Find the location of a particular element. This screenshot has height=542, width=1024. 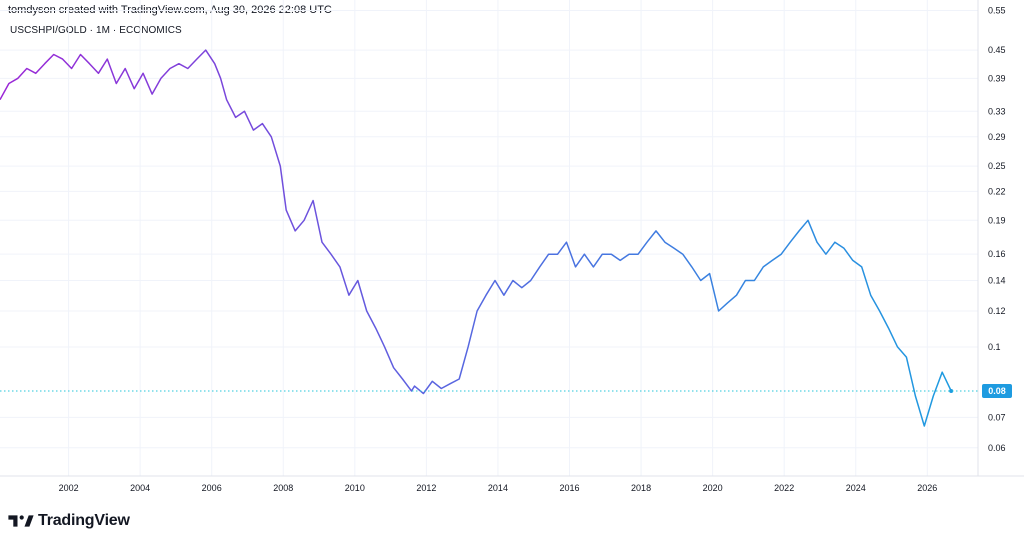

x-tick-label: 2010 is located at coordinates (355, 488).